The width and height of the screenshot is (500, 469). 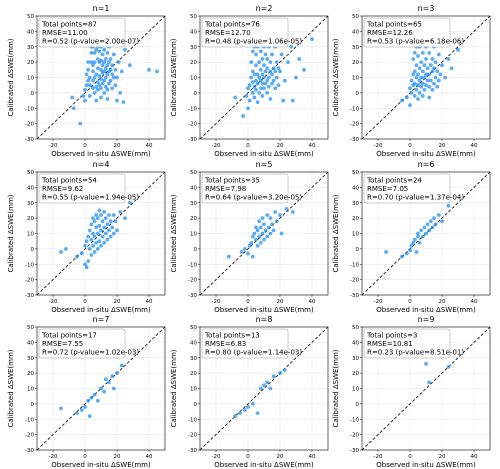 I want to click on y-tick-label: -10, so click(x=192, y=265).